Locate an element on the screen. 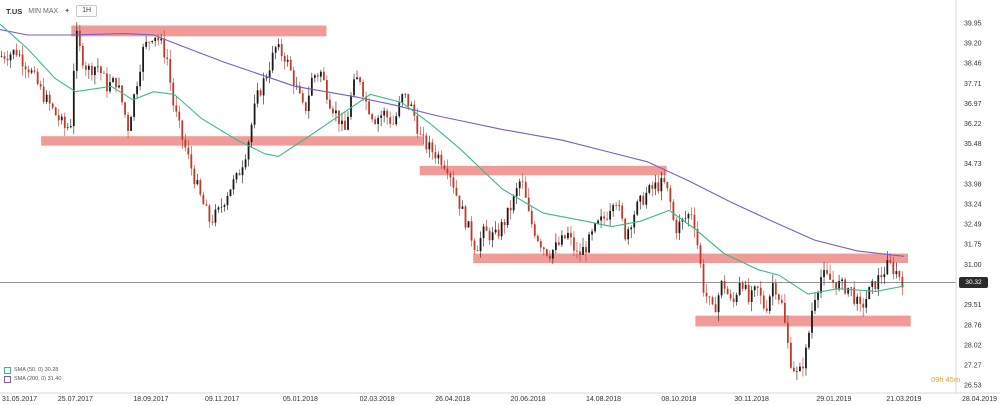 Image resolution: width=1000 pixels, height=405 pixels. legend-row-sma200: SMA (200, 0) 31.40 is located at coordinates (32, 379).